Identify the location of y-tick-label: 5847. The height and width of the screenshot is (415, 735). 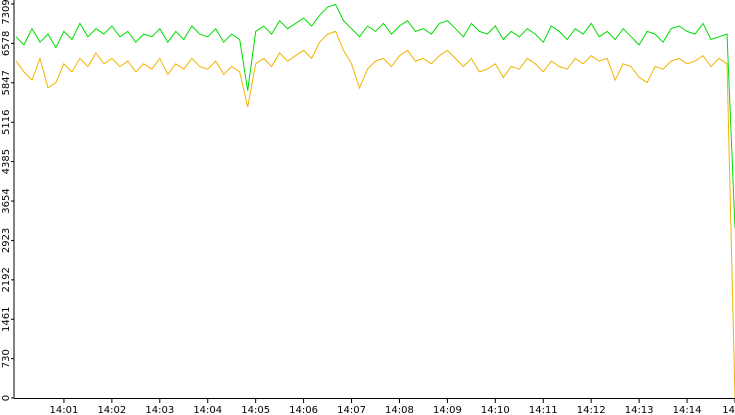
(6, 82).